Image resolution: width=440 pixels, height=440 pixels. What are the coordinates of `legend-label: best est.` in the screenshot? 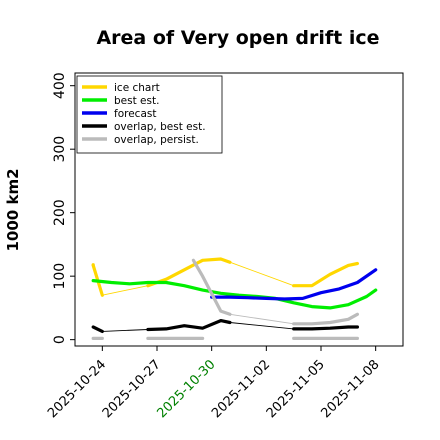 It's located at (136, 101).